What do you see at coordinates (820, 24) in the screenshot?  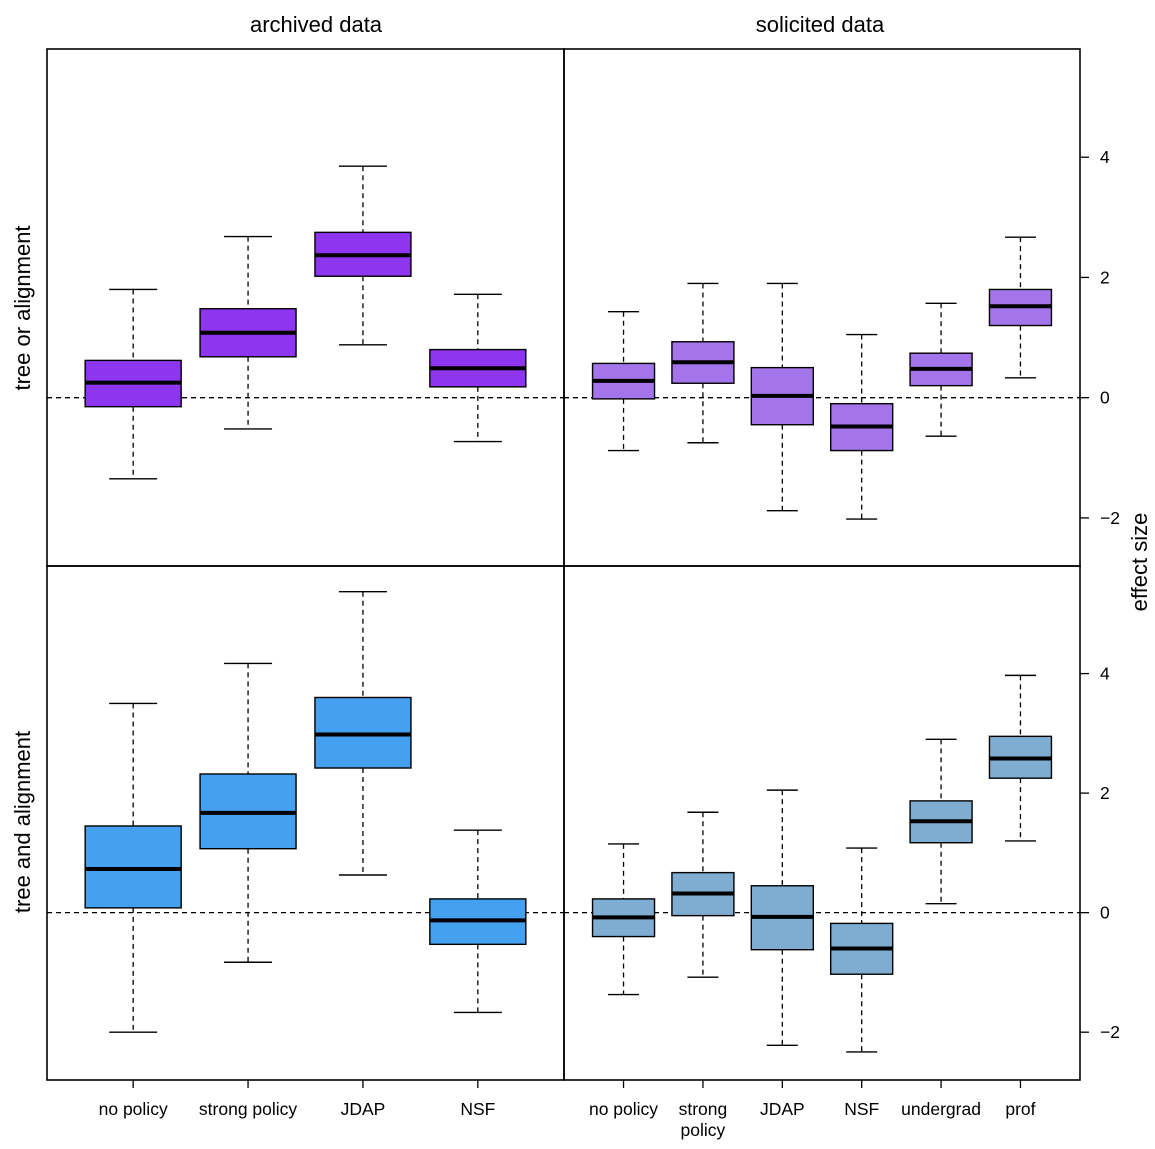 I see `column-title-solicited: solicited data` at bounding box center [820, 24].